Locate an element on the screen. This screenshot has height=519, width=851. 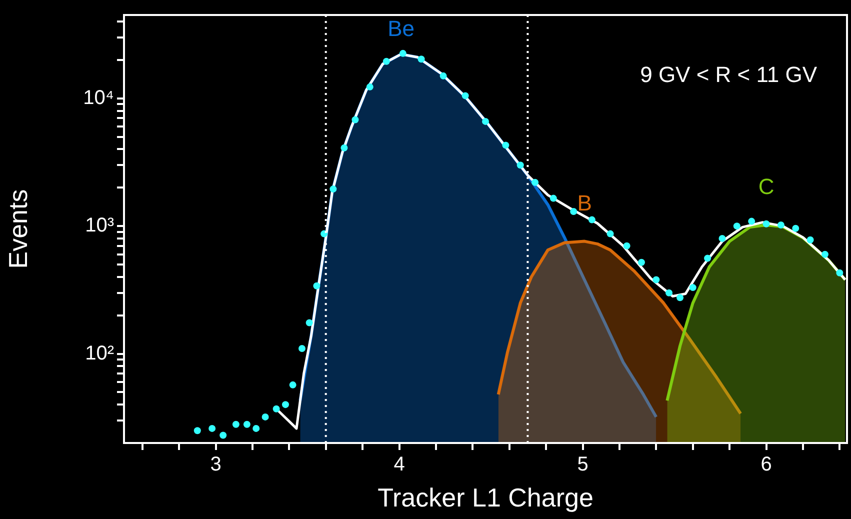
x-tick-label: 3 is located at coordinates (216, 465).